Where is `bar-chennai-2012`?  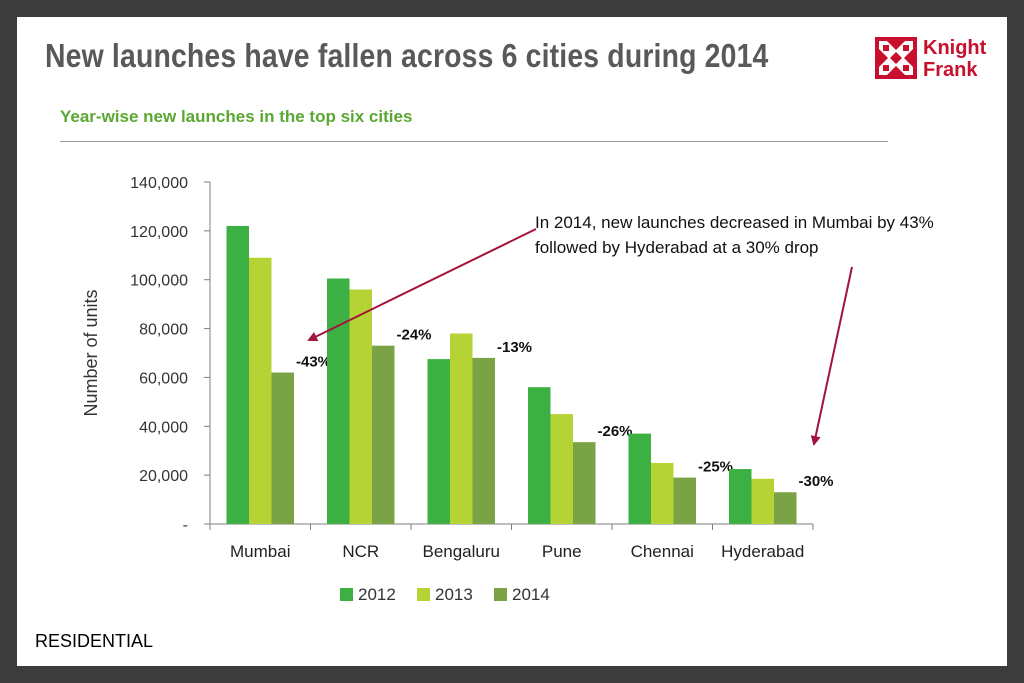
bar-chennai-2012 is located at coordinates (639, 478).